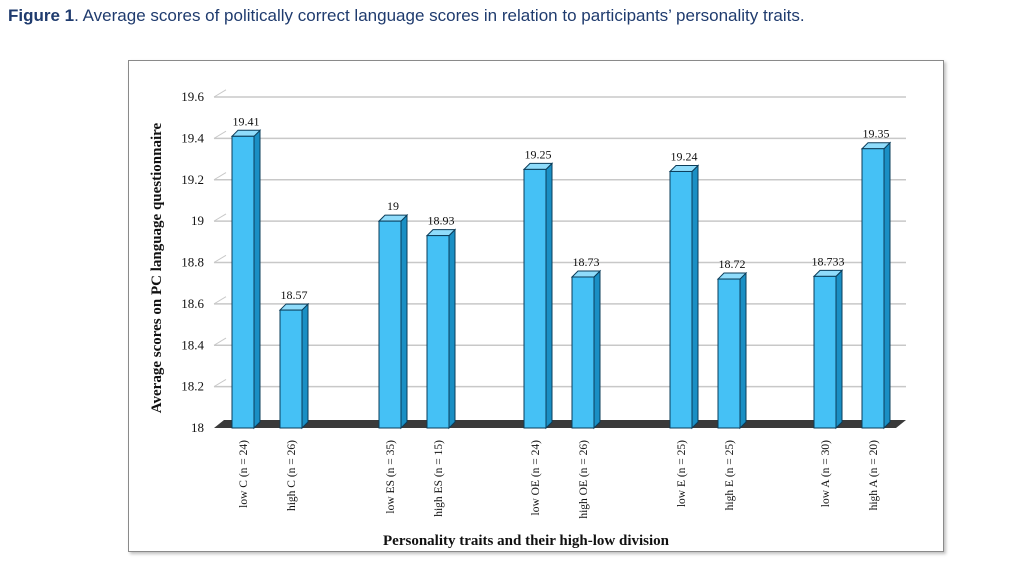 The image size is (1036, 578). What do you see at coordinates (828, 261) in the screenshot?
I see `data-label: 18.733` at bounding box center [828, 261].